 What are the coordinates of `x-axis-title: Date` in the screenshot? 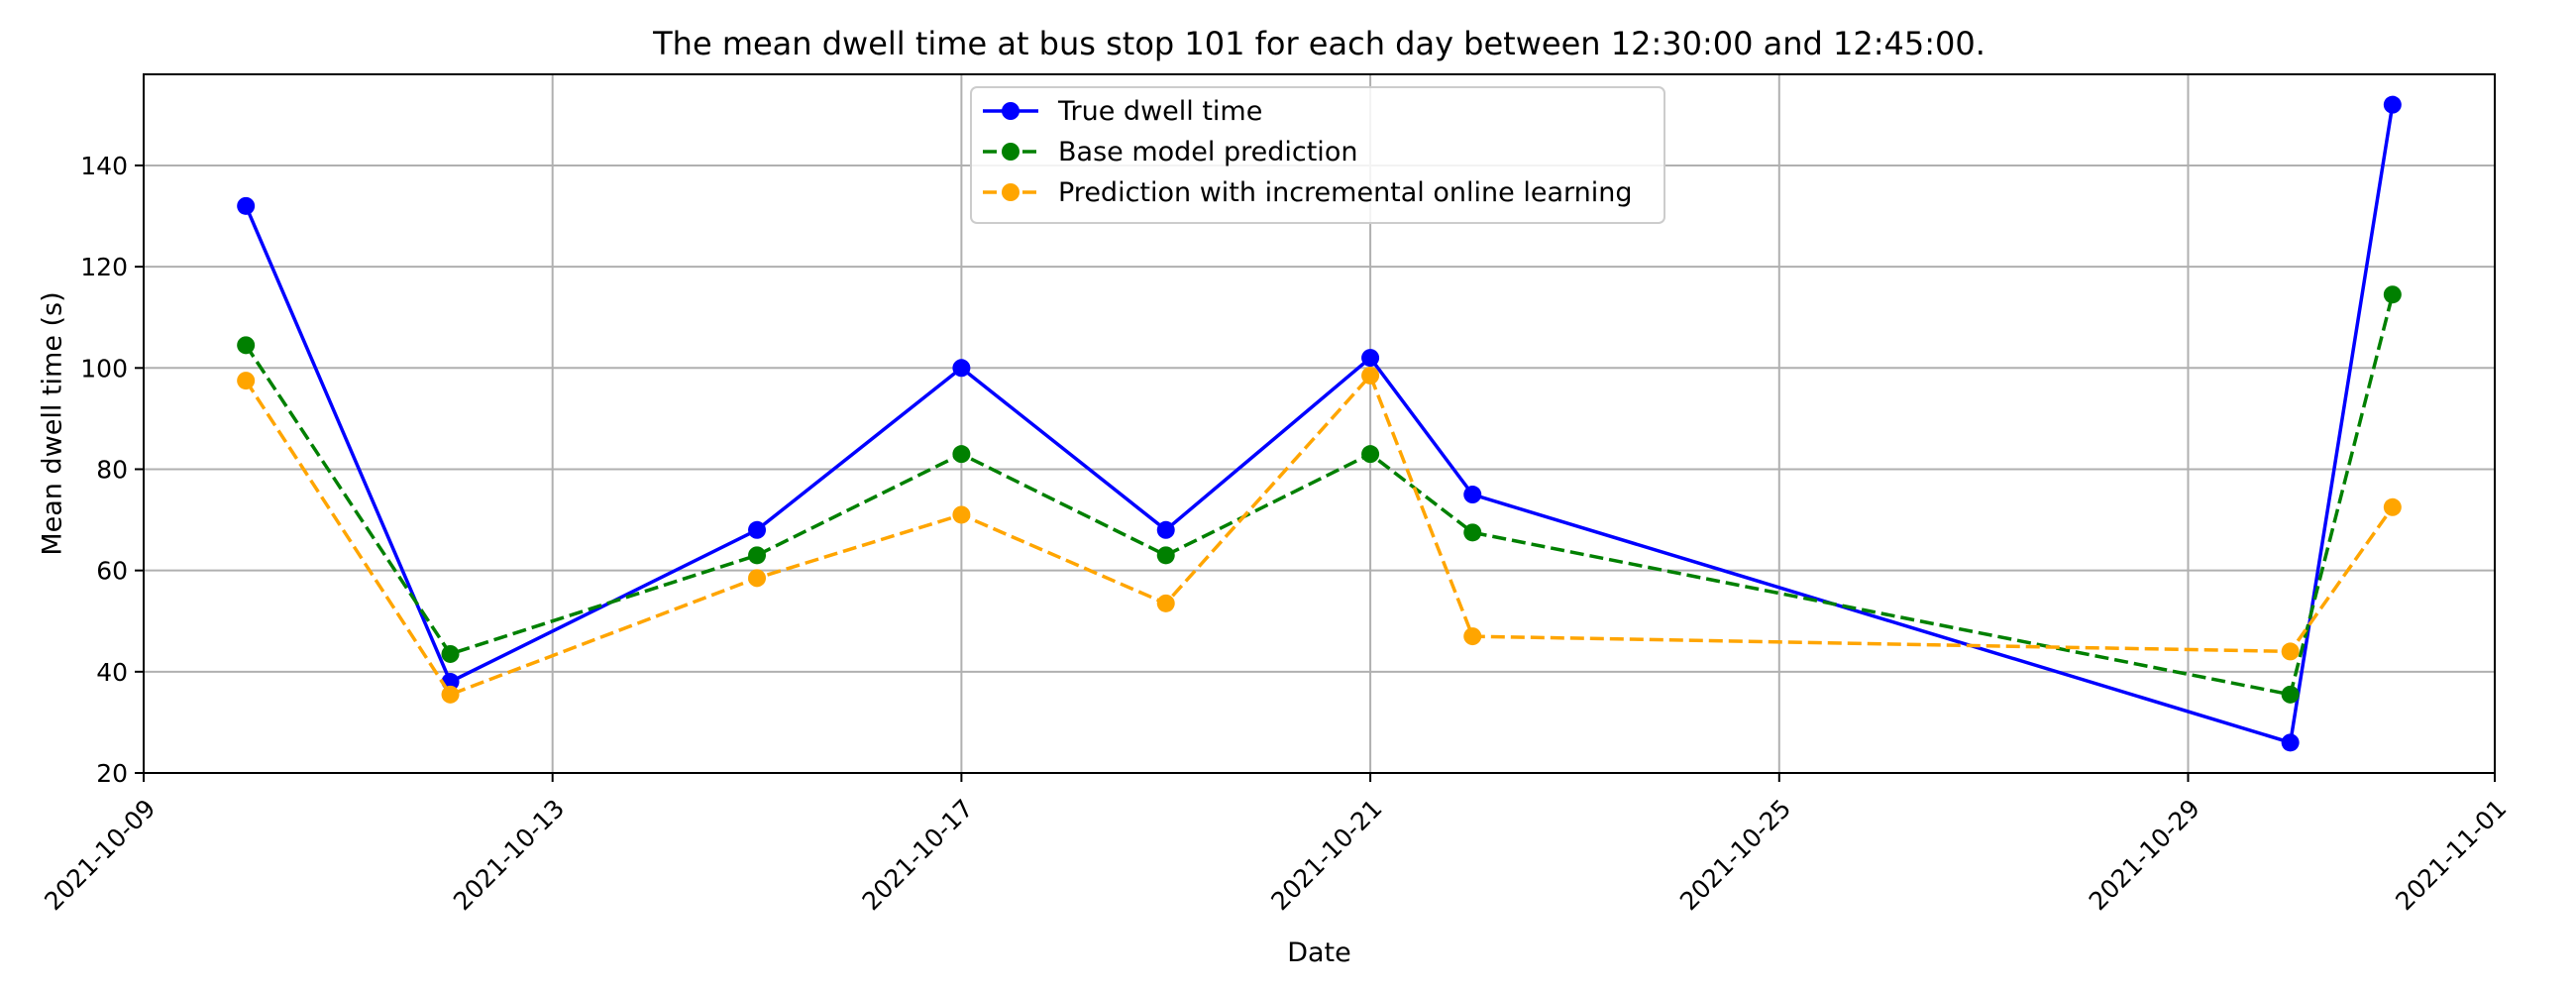 It's located at (1319, 952).